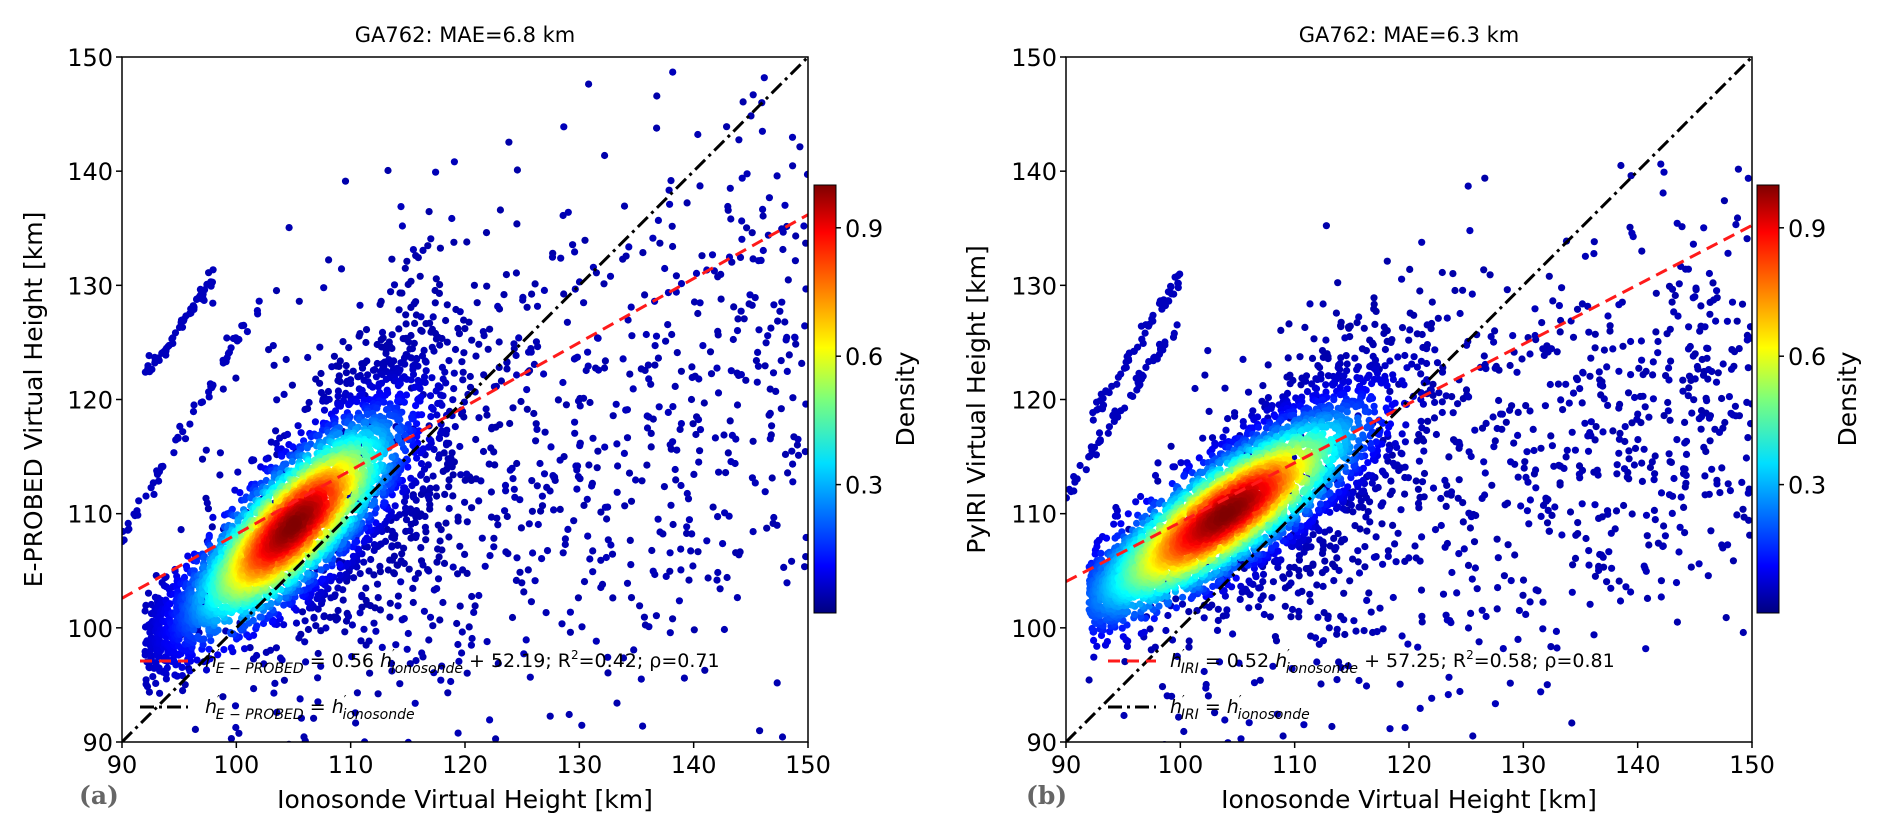 This screenshot has height=840, width=1892. Describe the element at coordinates (90, 286) in the screenshot. I see `y-tick-label: 130` at that location.